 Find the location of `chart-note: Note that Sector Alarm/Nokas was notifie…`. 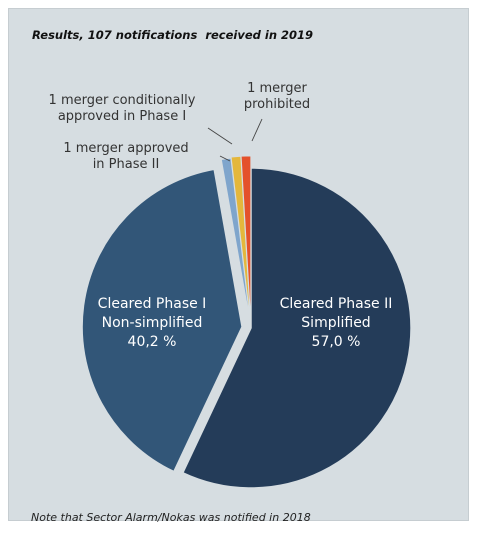

chart-note: Note that Sector Alarm/Nokas was notifie… is located at coordinates (171, 517).